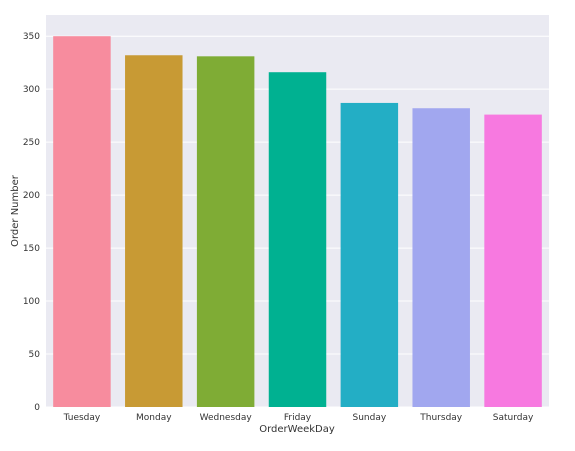 The image size is (575, 451). Describe the element at coordinates (82, 418) in the screenshot. I see `x-tick-label-tuesday: Tuesday` at that location.